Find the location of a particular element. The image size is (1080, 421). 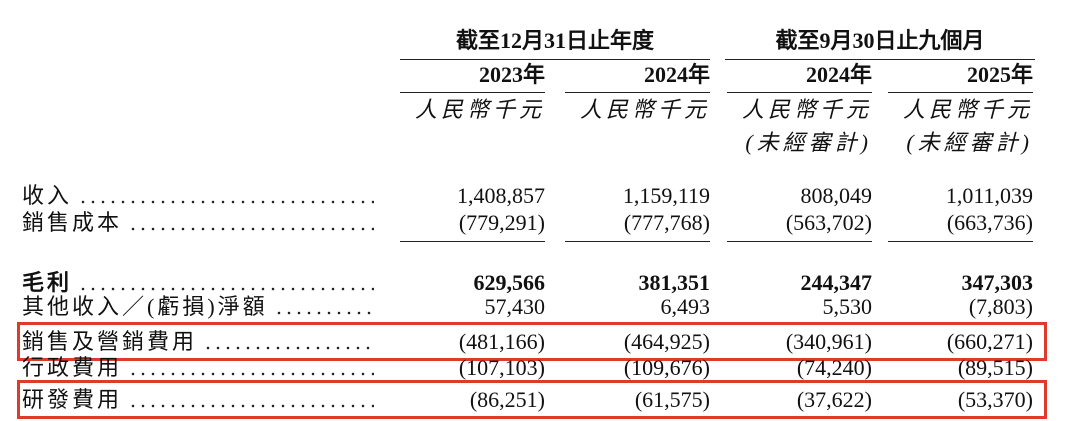

cell-value: 347,303 is located at coordinates (997, 282).